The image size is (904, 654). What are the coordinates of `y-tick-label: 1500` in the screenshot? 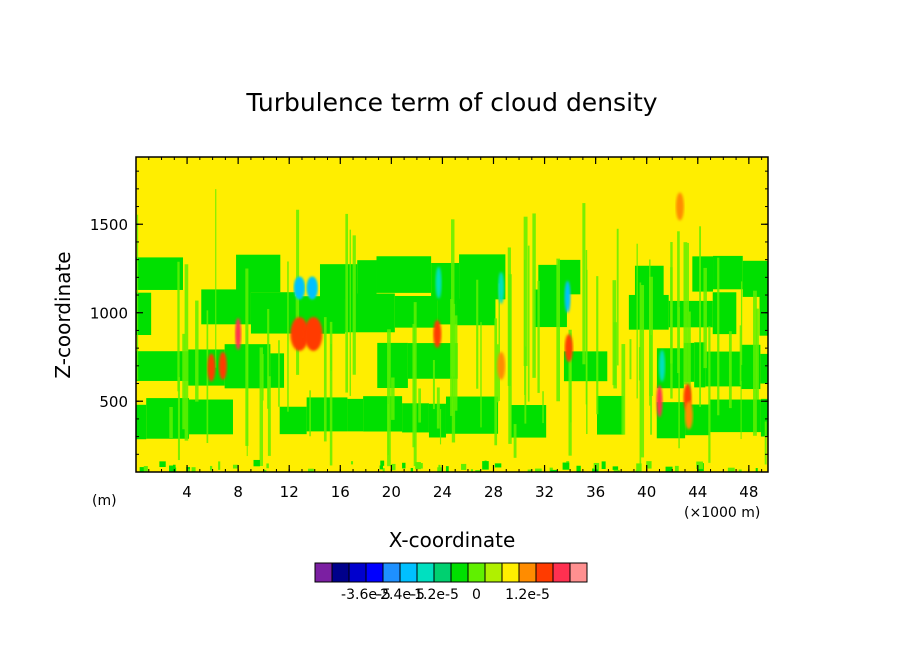 It's located at (109, 225).